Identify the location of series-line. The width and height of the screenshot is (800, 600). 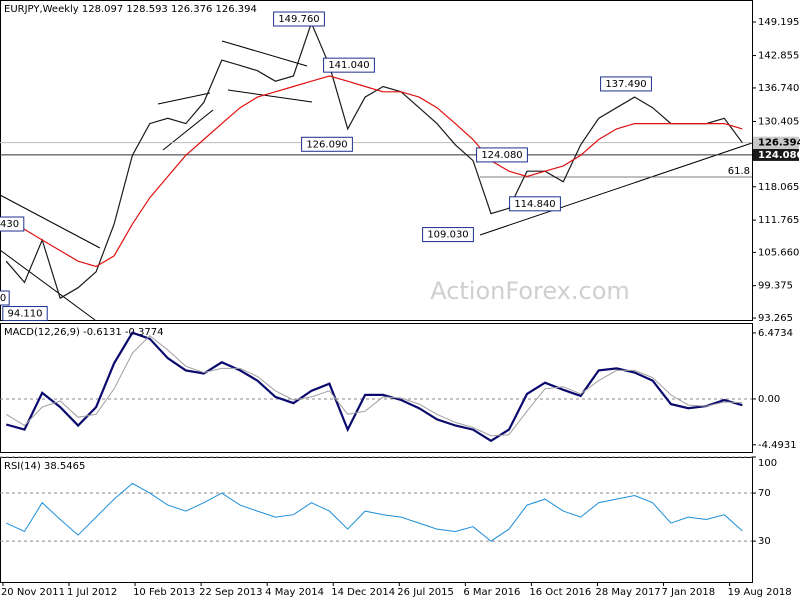
(374, 512).